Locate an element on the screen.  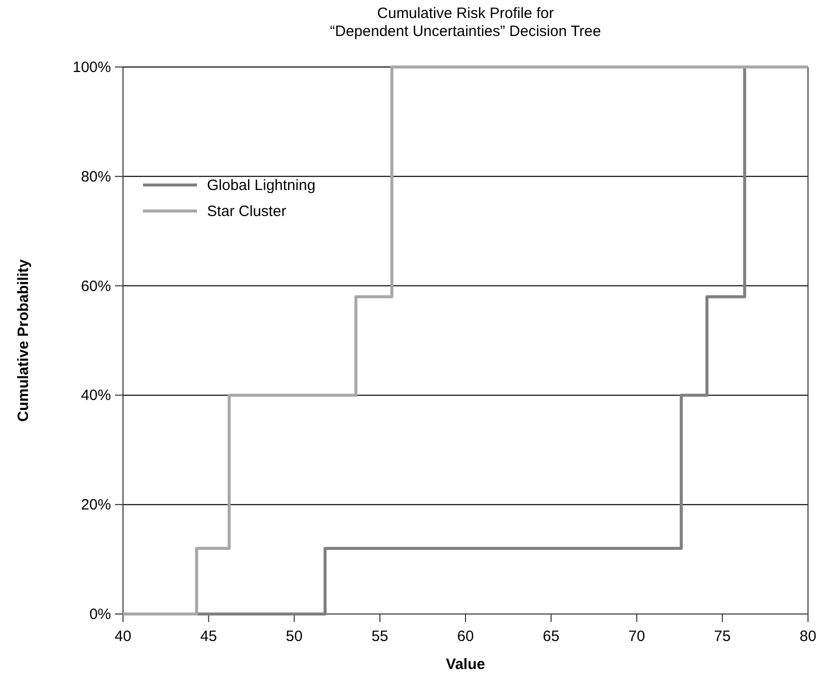
chart-title: Cumulative Risk Profile for “Dependent Uncertainties” Decision Tree is located at coordinates (465, 22).